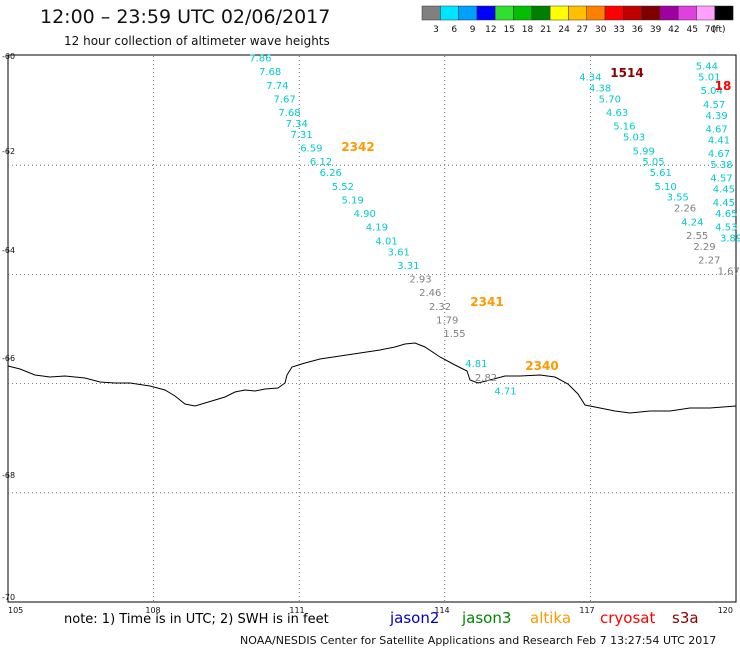 This screenshot has width=740, height=650. I want to click on wave-height-value: 5.70, so click(610, 99).